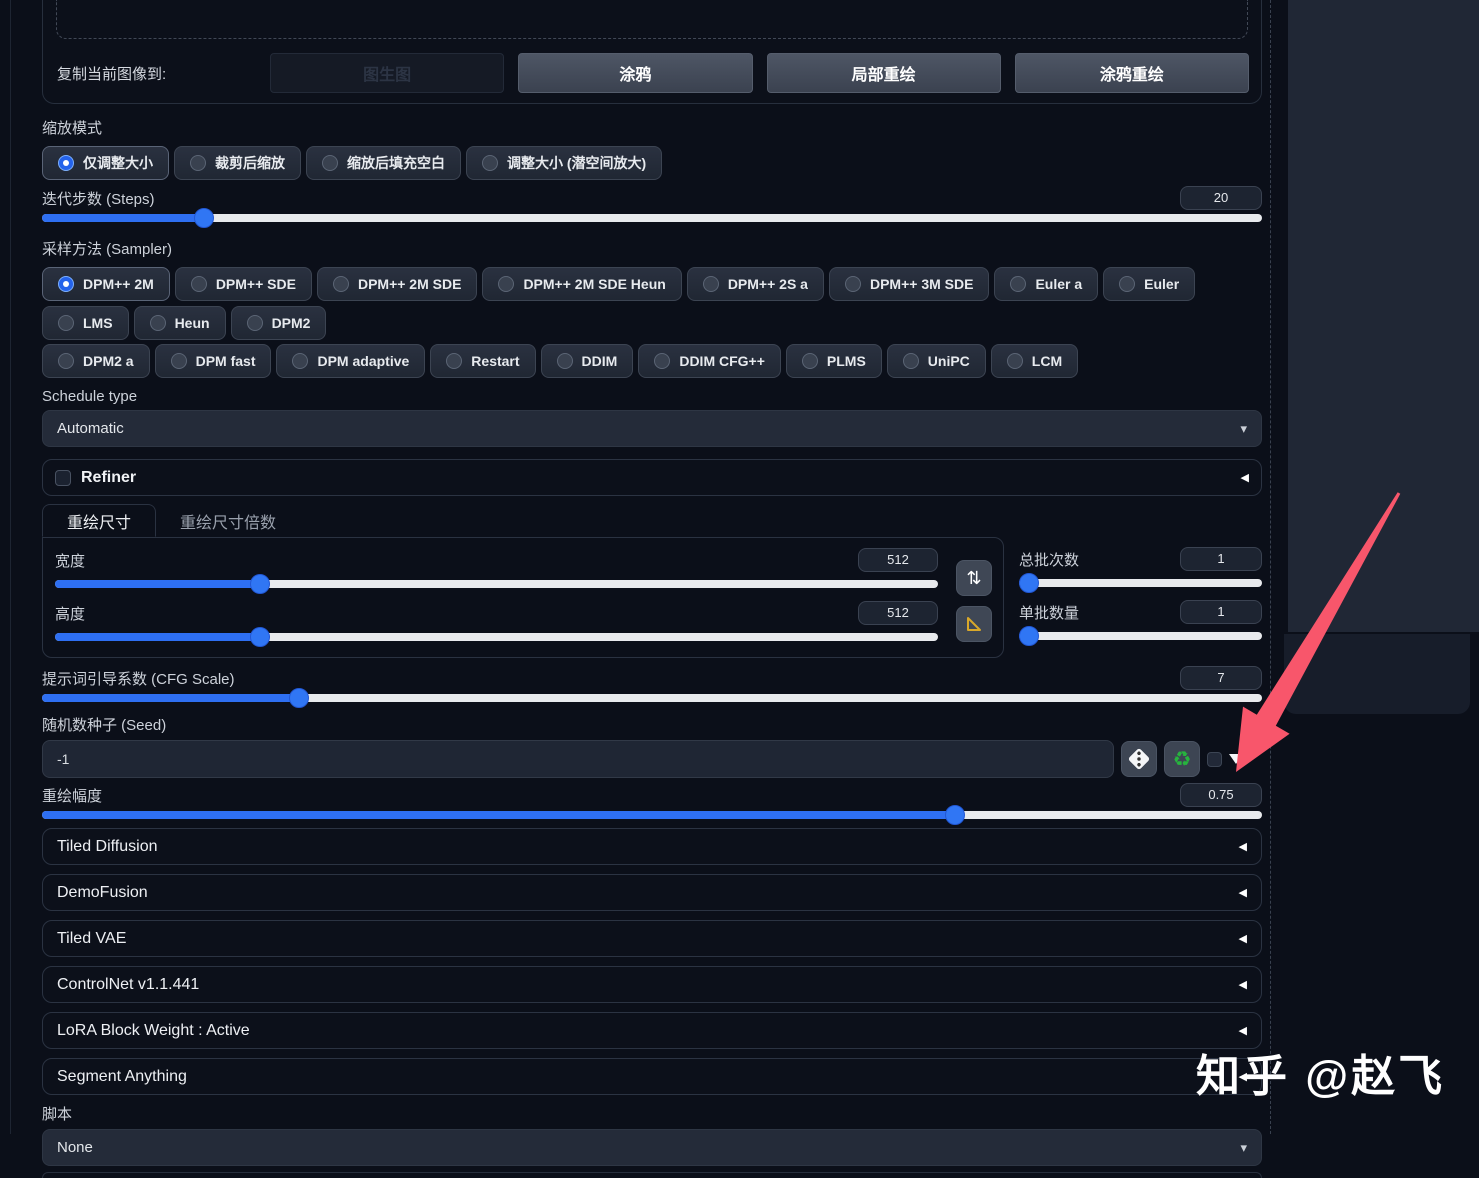  Describe the element at coordinates (1236, 759) in the screenshot. I see `seed-extra-caret-icon` at that location.